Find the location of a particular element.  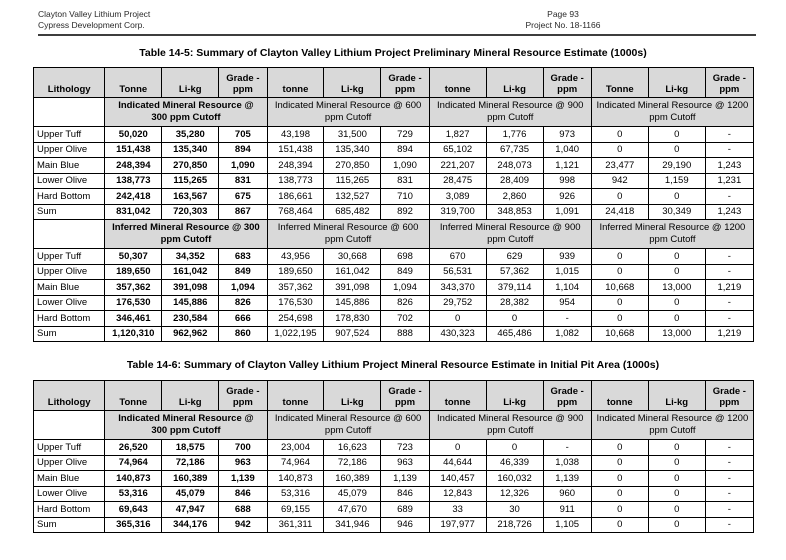

value-cell: 346,461 is located at coordinates (133, 318).